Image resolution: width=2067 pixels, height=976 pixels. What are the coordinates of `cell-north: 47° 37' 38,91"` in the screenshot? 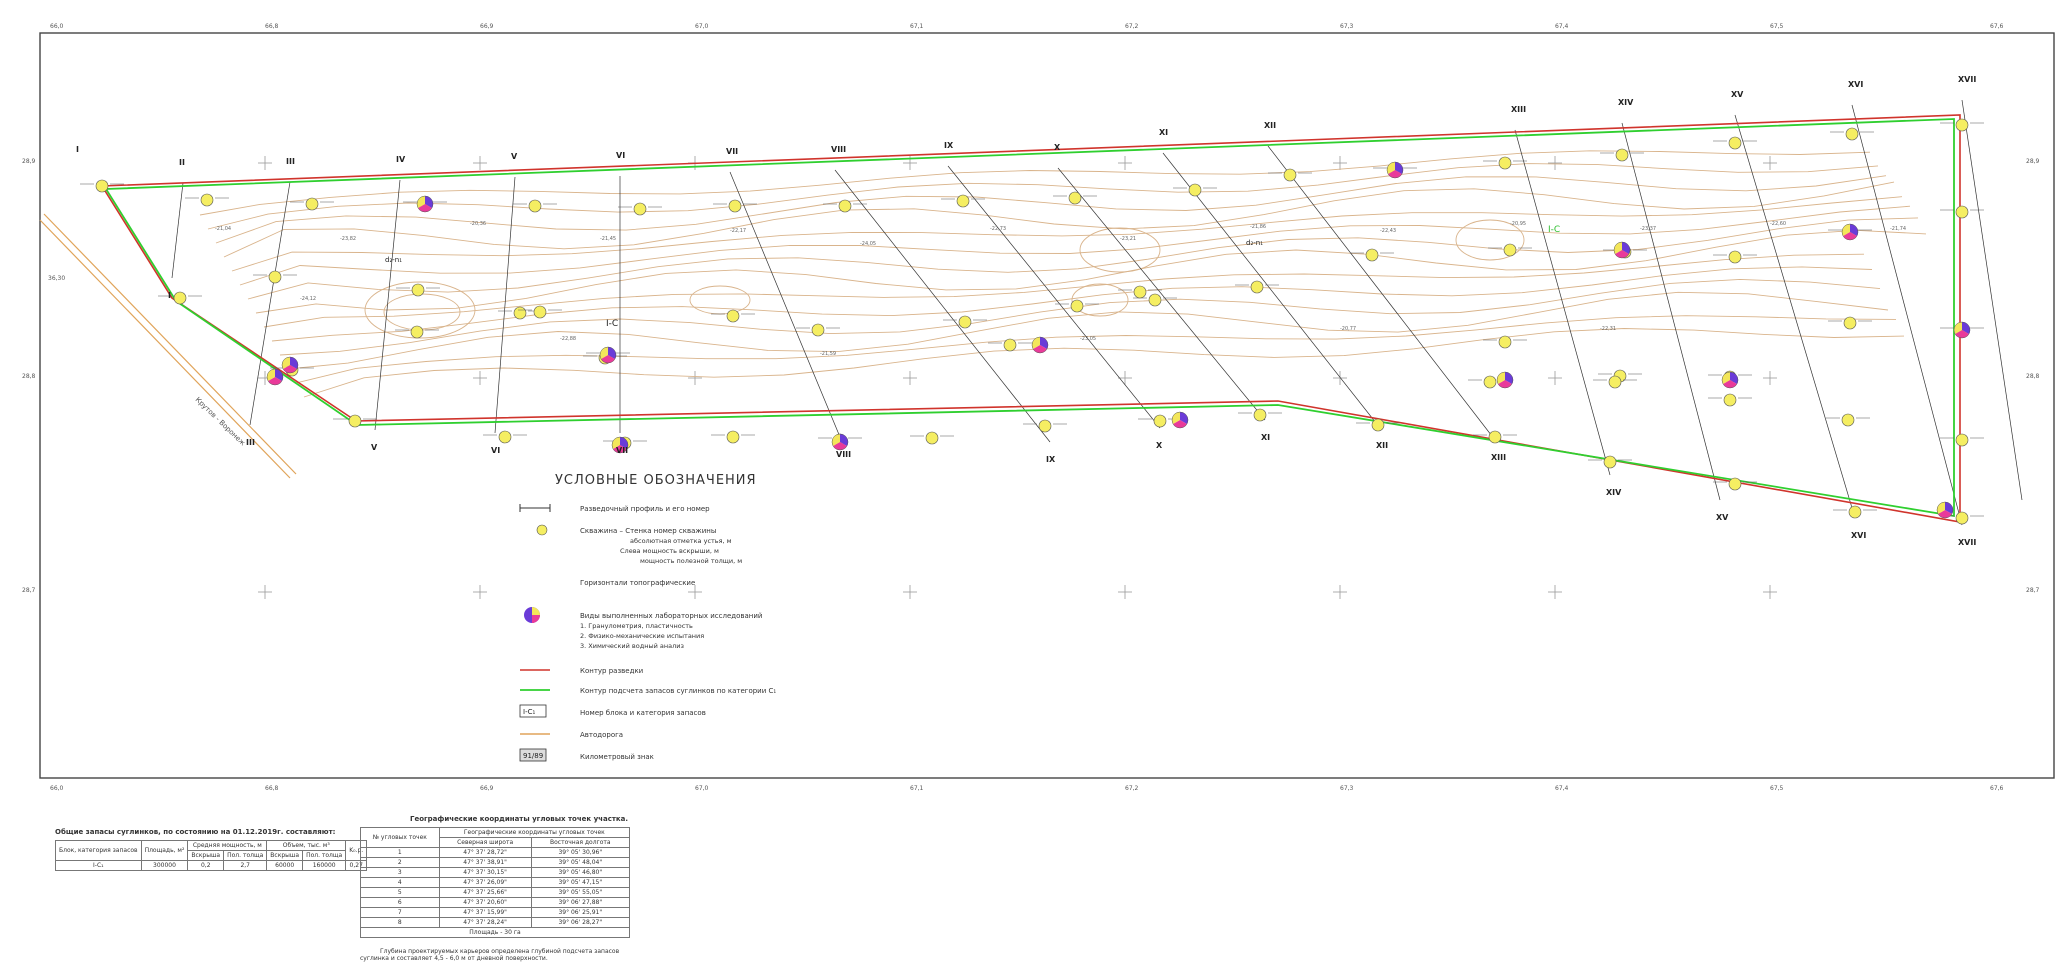 It's located at (485, 862).